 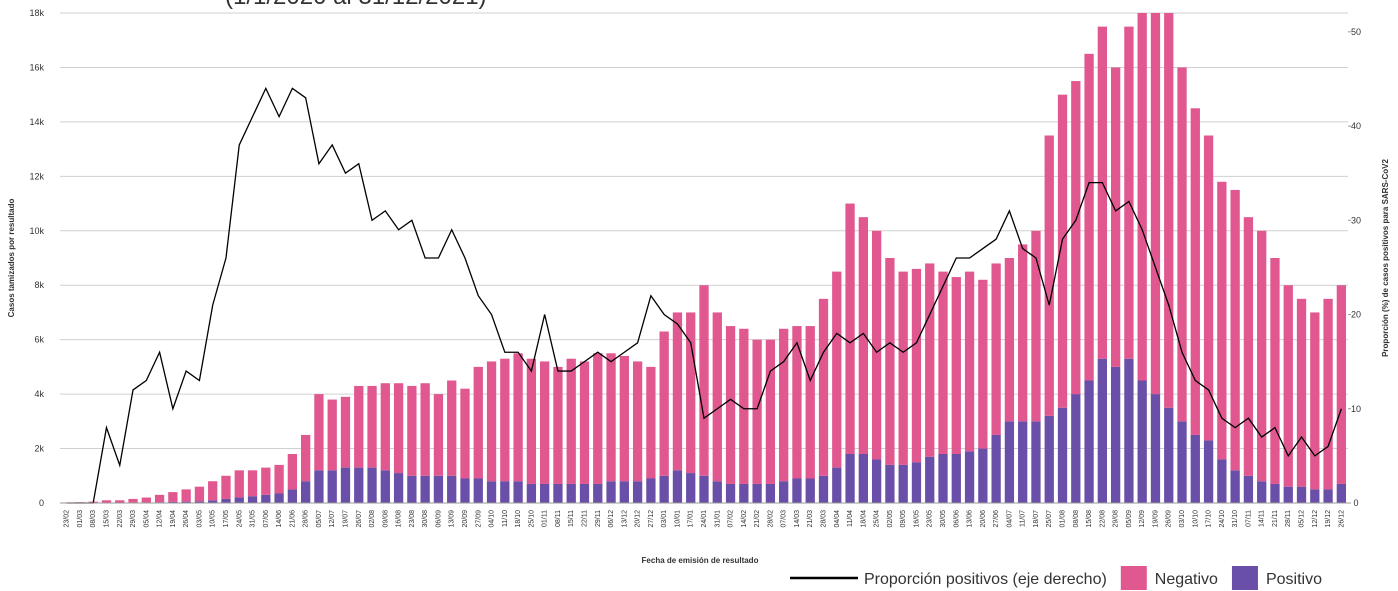 What do you see at coordinates (1244, 578) in the screenshot?
I see `legend-swatch` at bounding box center [1244, 578].